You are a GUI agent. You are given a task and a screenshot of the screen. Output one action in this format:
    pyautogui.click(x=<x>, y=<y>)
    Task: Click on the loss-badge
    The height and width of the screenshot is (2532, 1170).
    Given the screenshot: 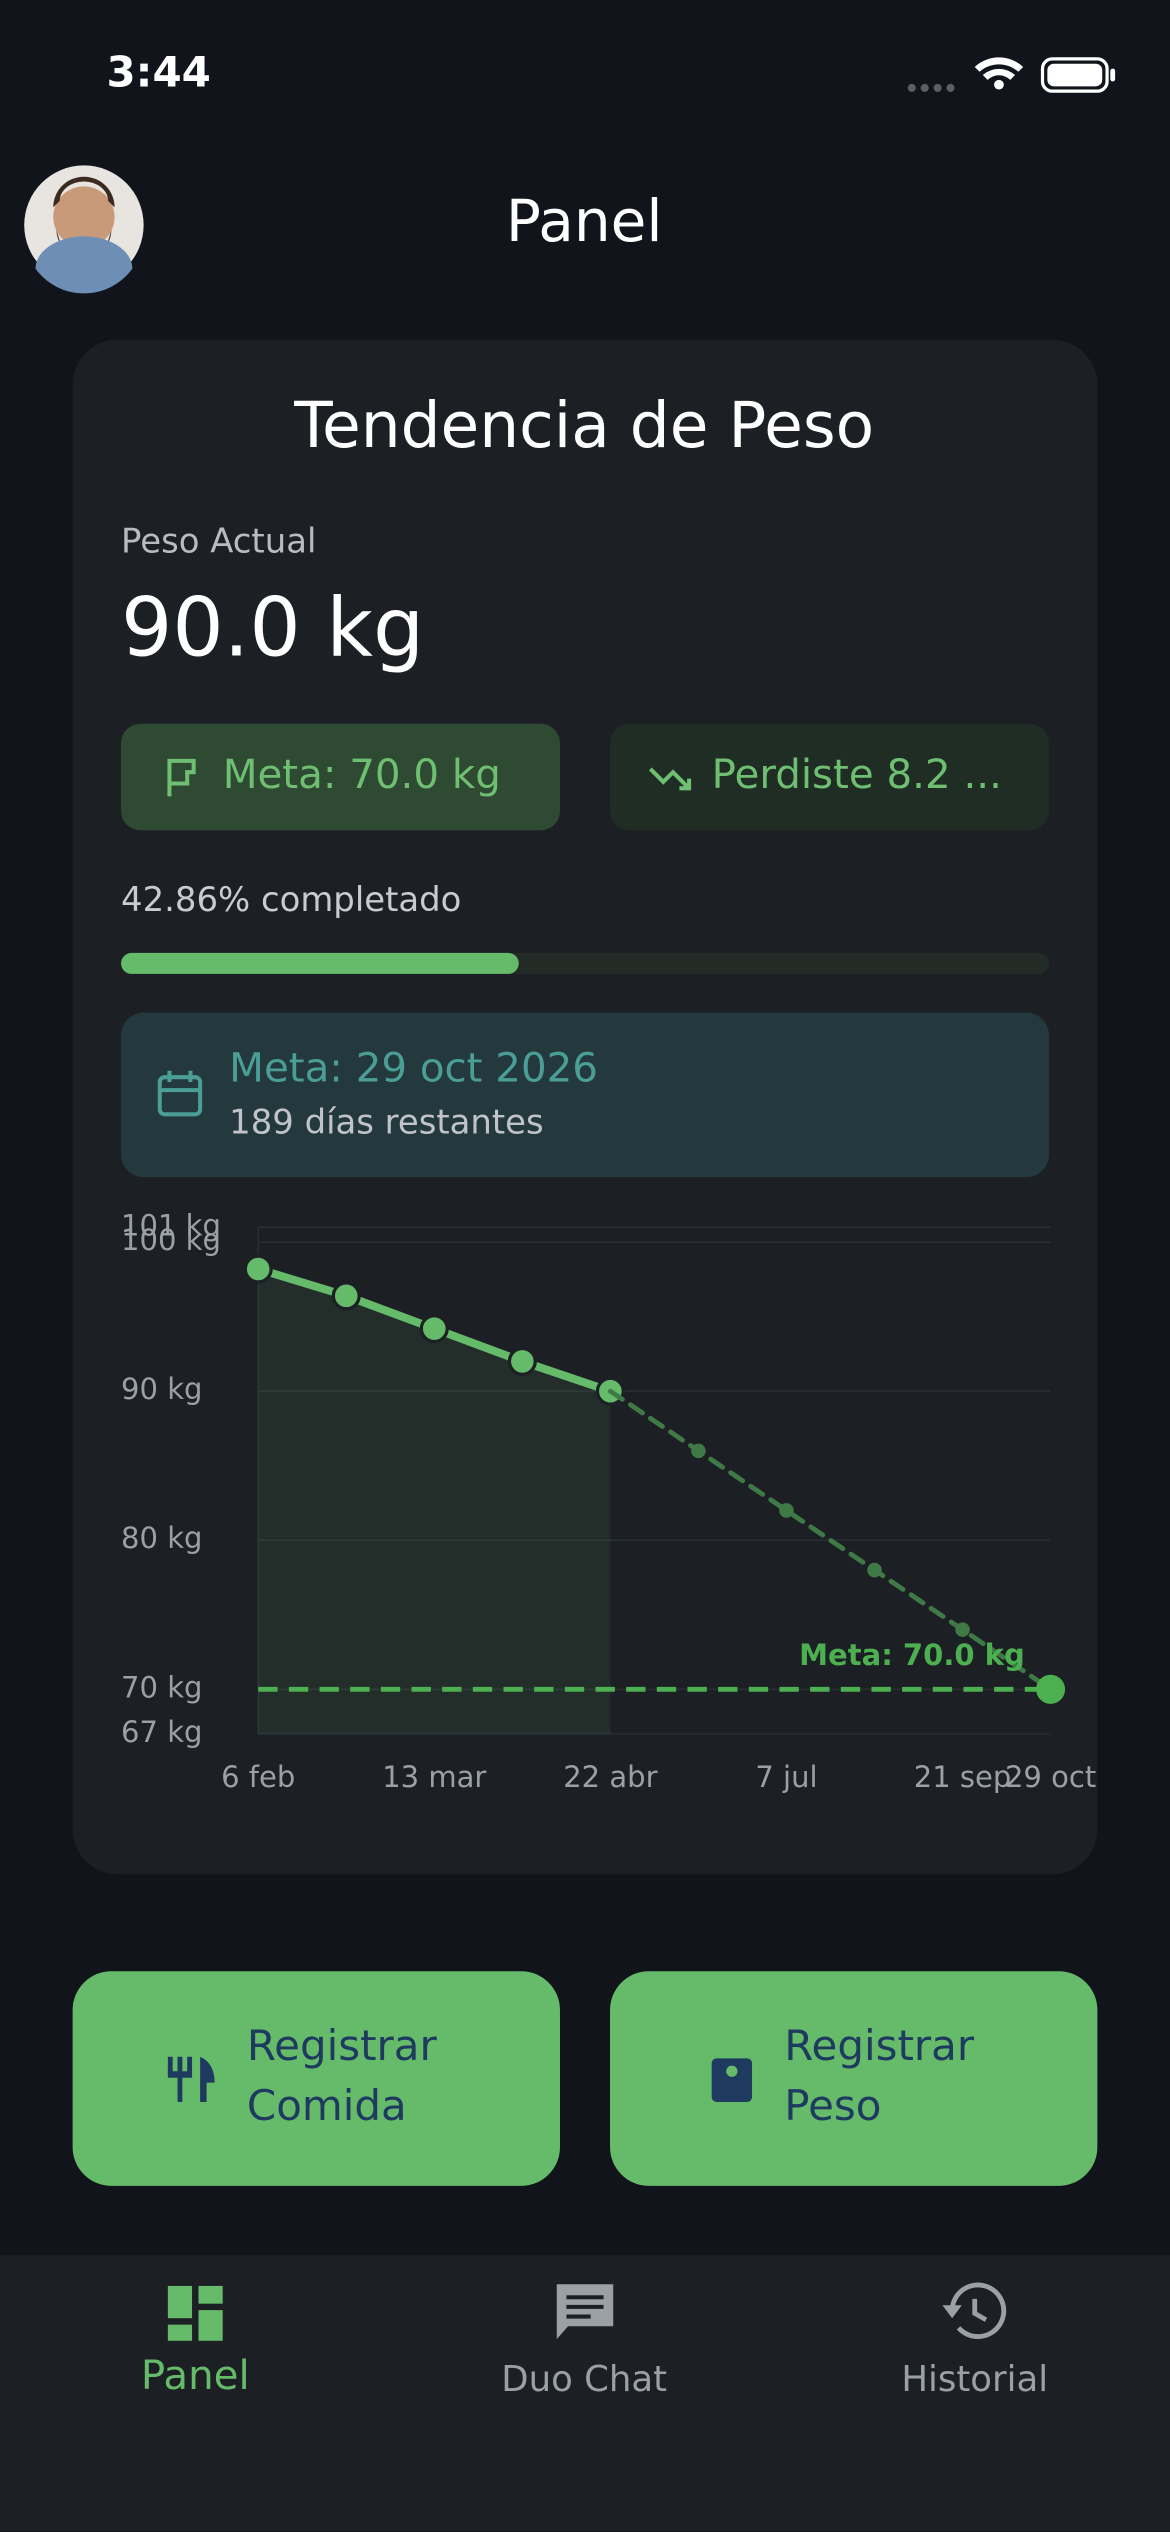 What is the action you would take?
    pyautogui.click(x=829, y=777)
    